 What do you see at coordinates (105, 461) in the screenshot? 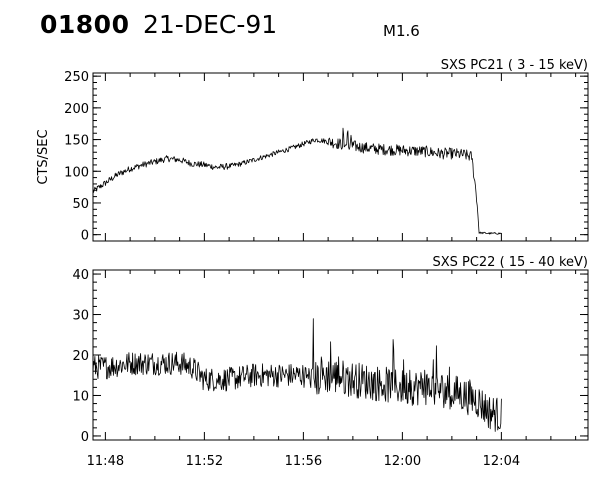
I see `x-tick-label: 11:48` at bounding box center [105, 461].